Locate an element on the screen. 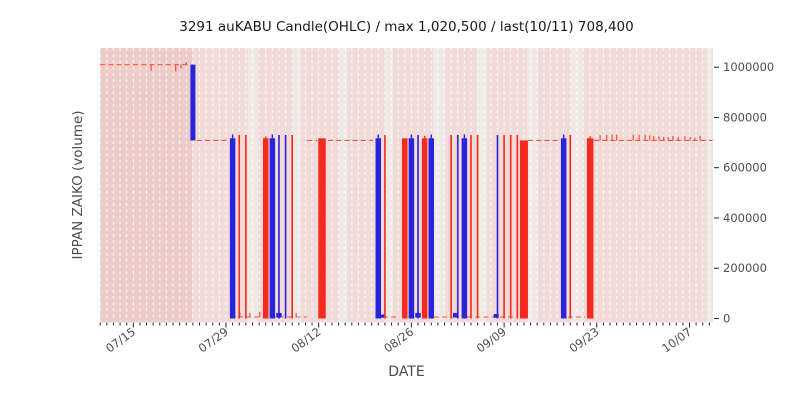 This screenshot has height=400, width=800. y-tick-label: 800000 is located at coordinates (745, 117).